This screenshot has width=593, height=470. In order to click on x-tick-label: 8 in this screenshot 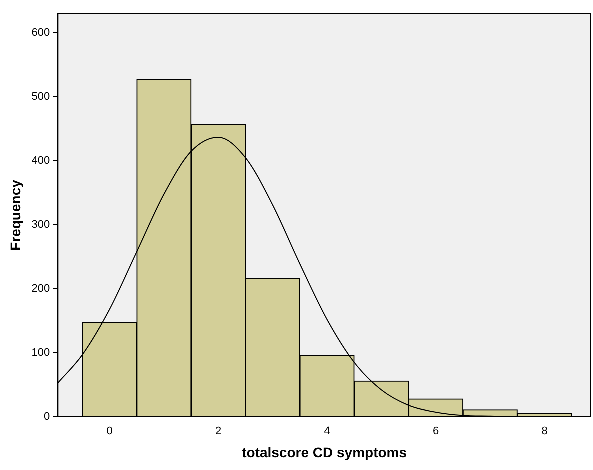, I will do `click(545, 432)`.